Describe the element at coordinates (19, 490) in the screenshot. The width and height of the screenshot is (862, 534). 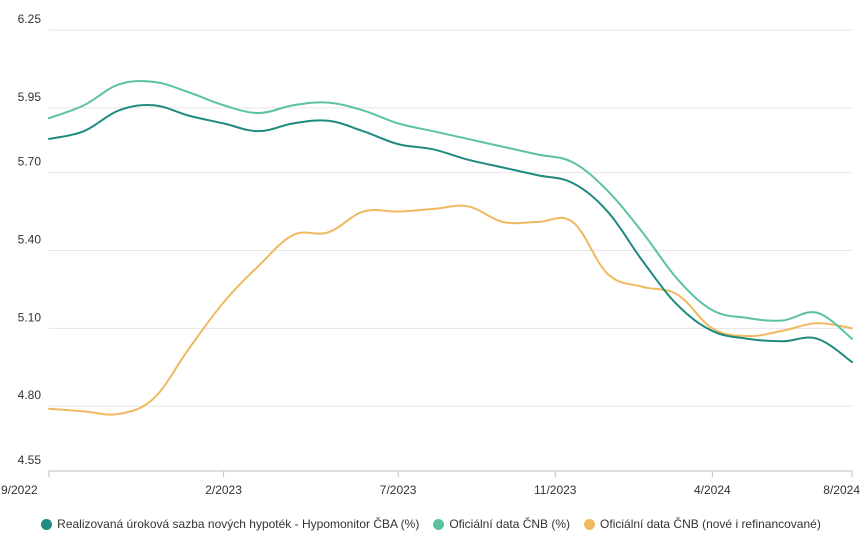
I see `x-tick-label: 9/2022` at that location.